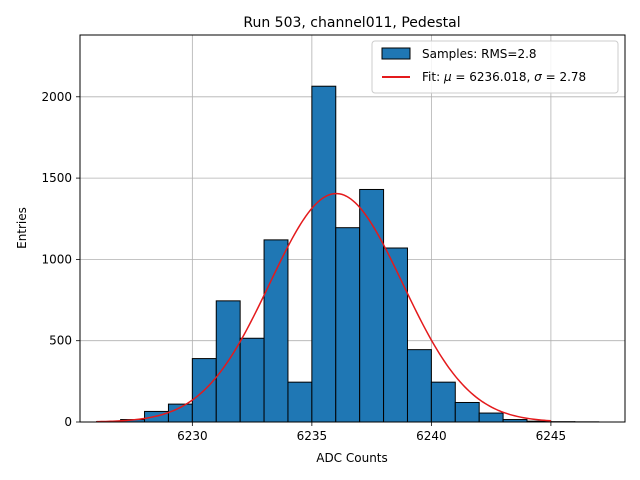  Describe the element at coordinates (538, 77) in the screenshot. I see `legend-fit-sigma-symbol: σ` at that location.